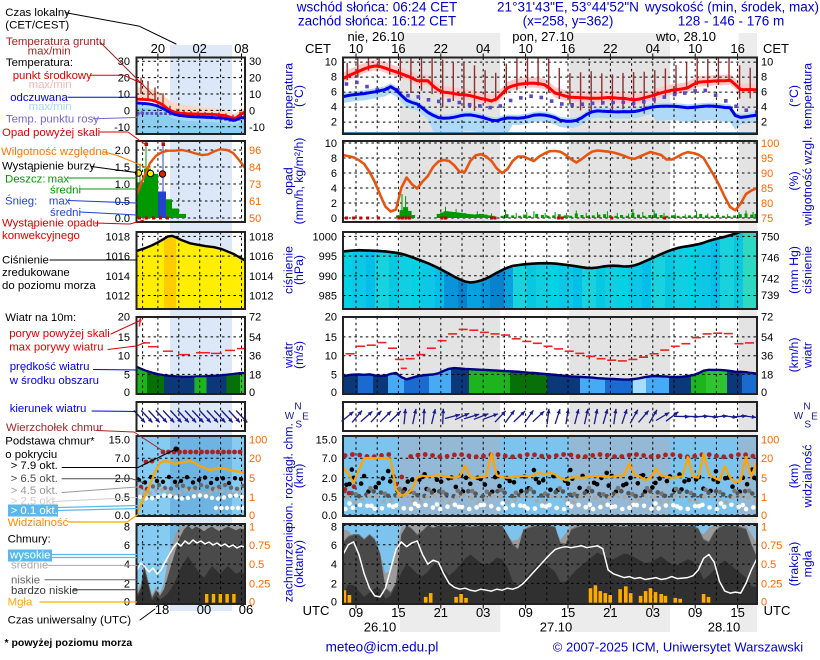 Image resolution: width=820 pixels, height=660 pixels. What do you see at coordinates (814, 417) in the screenshot?
I see `svg-text: E` at bounding box center [814, 417].